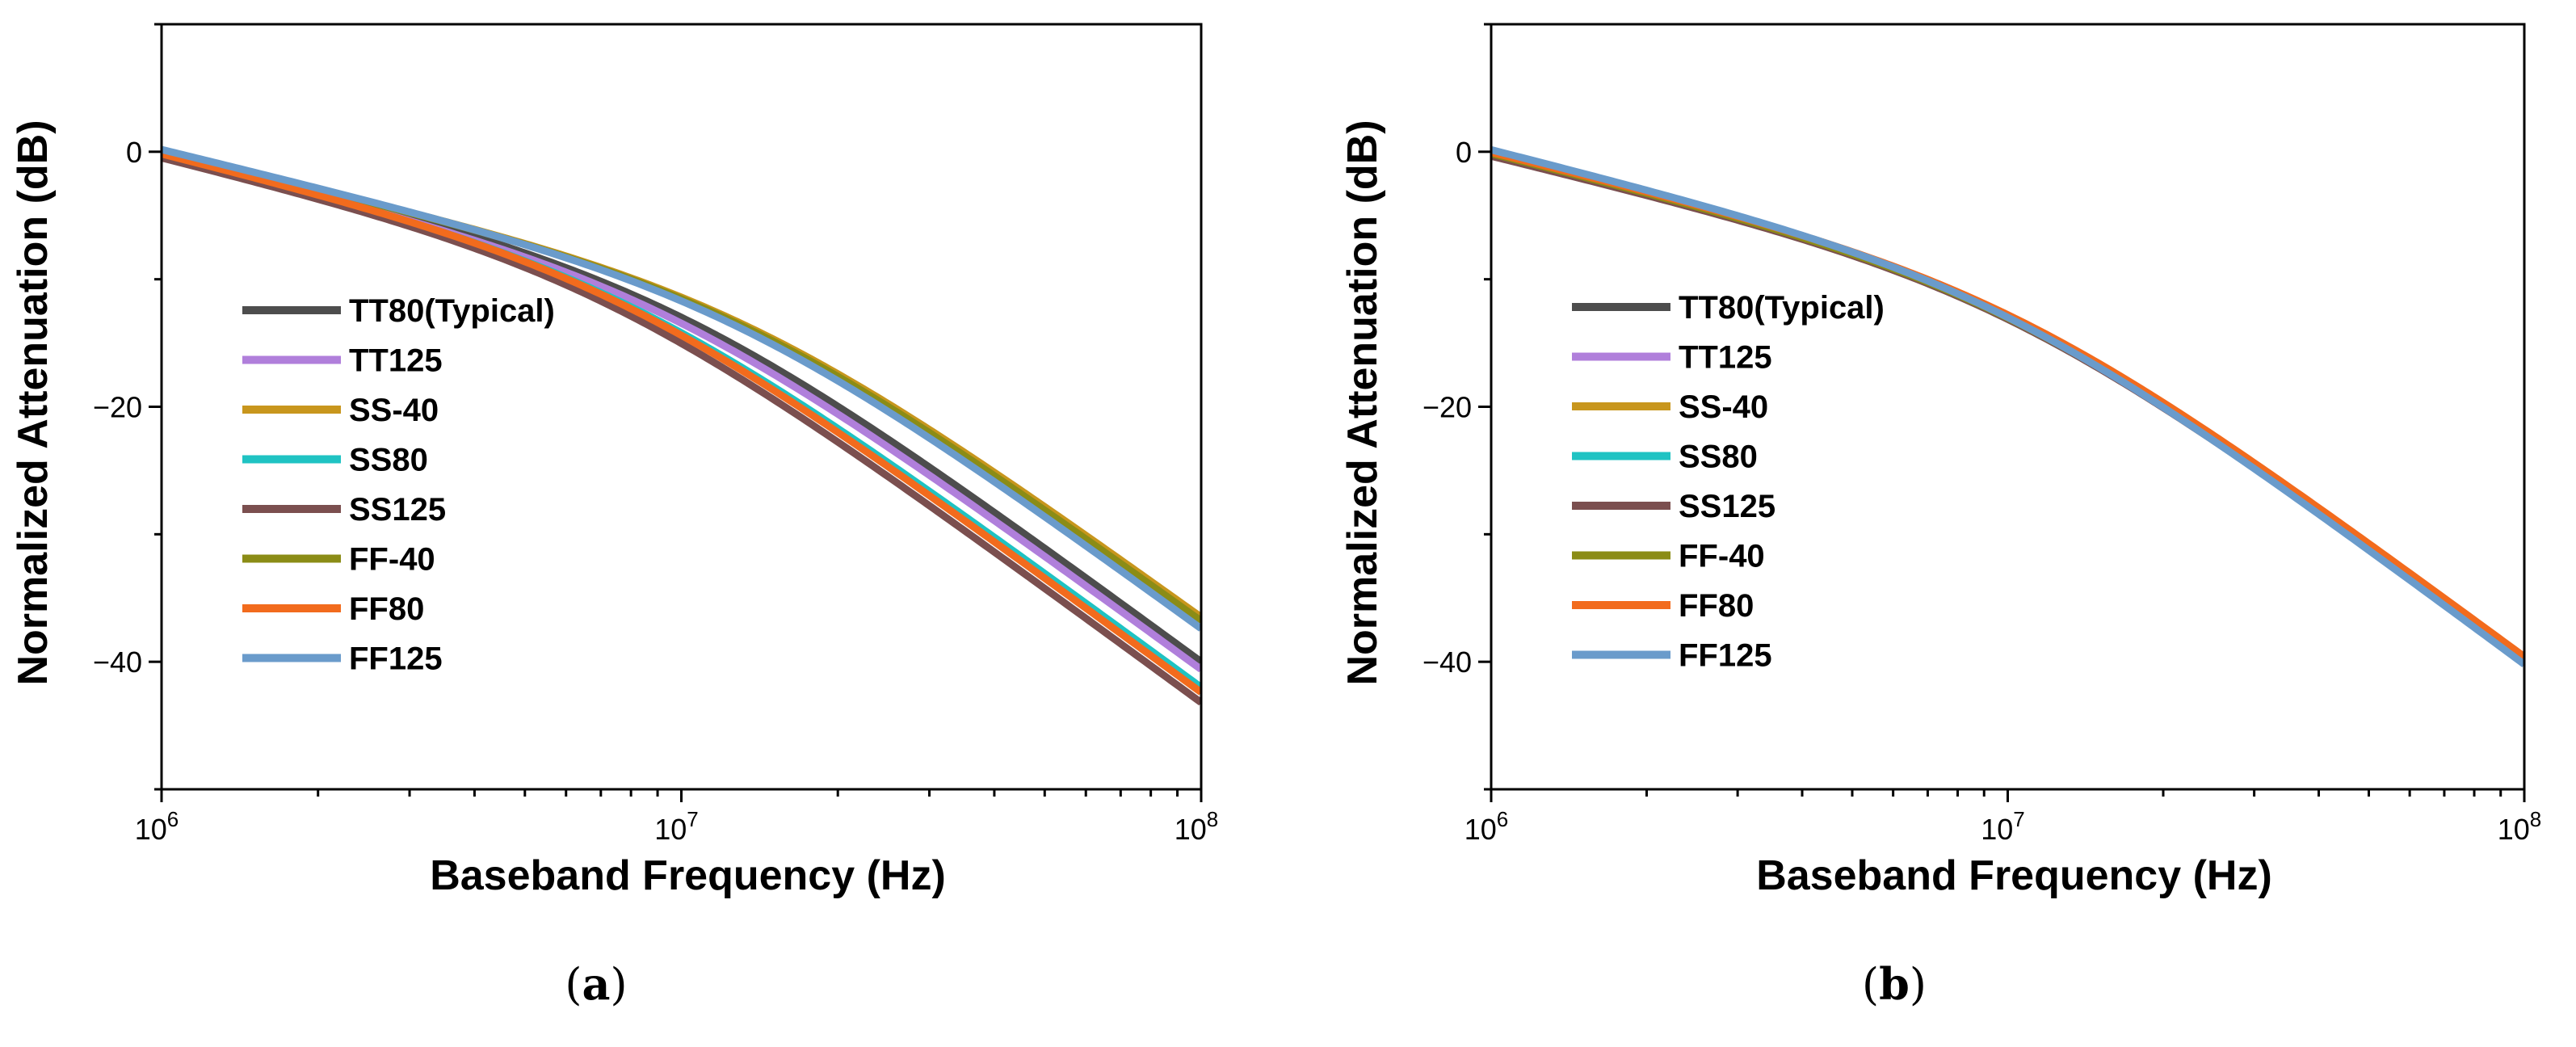 The height and width of the screenshot is (1047, 2576). I want to click on panel-caption: (a), so click(596, 984).